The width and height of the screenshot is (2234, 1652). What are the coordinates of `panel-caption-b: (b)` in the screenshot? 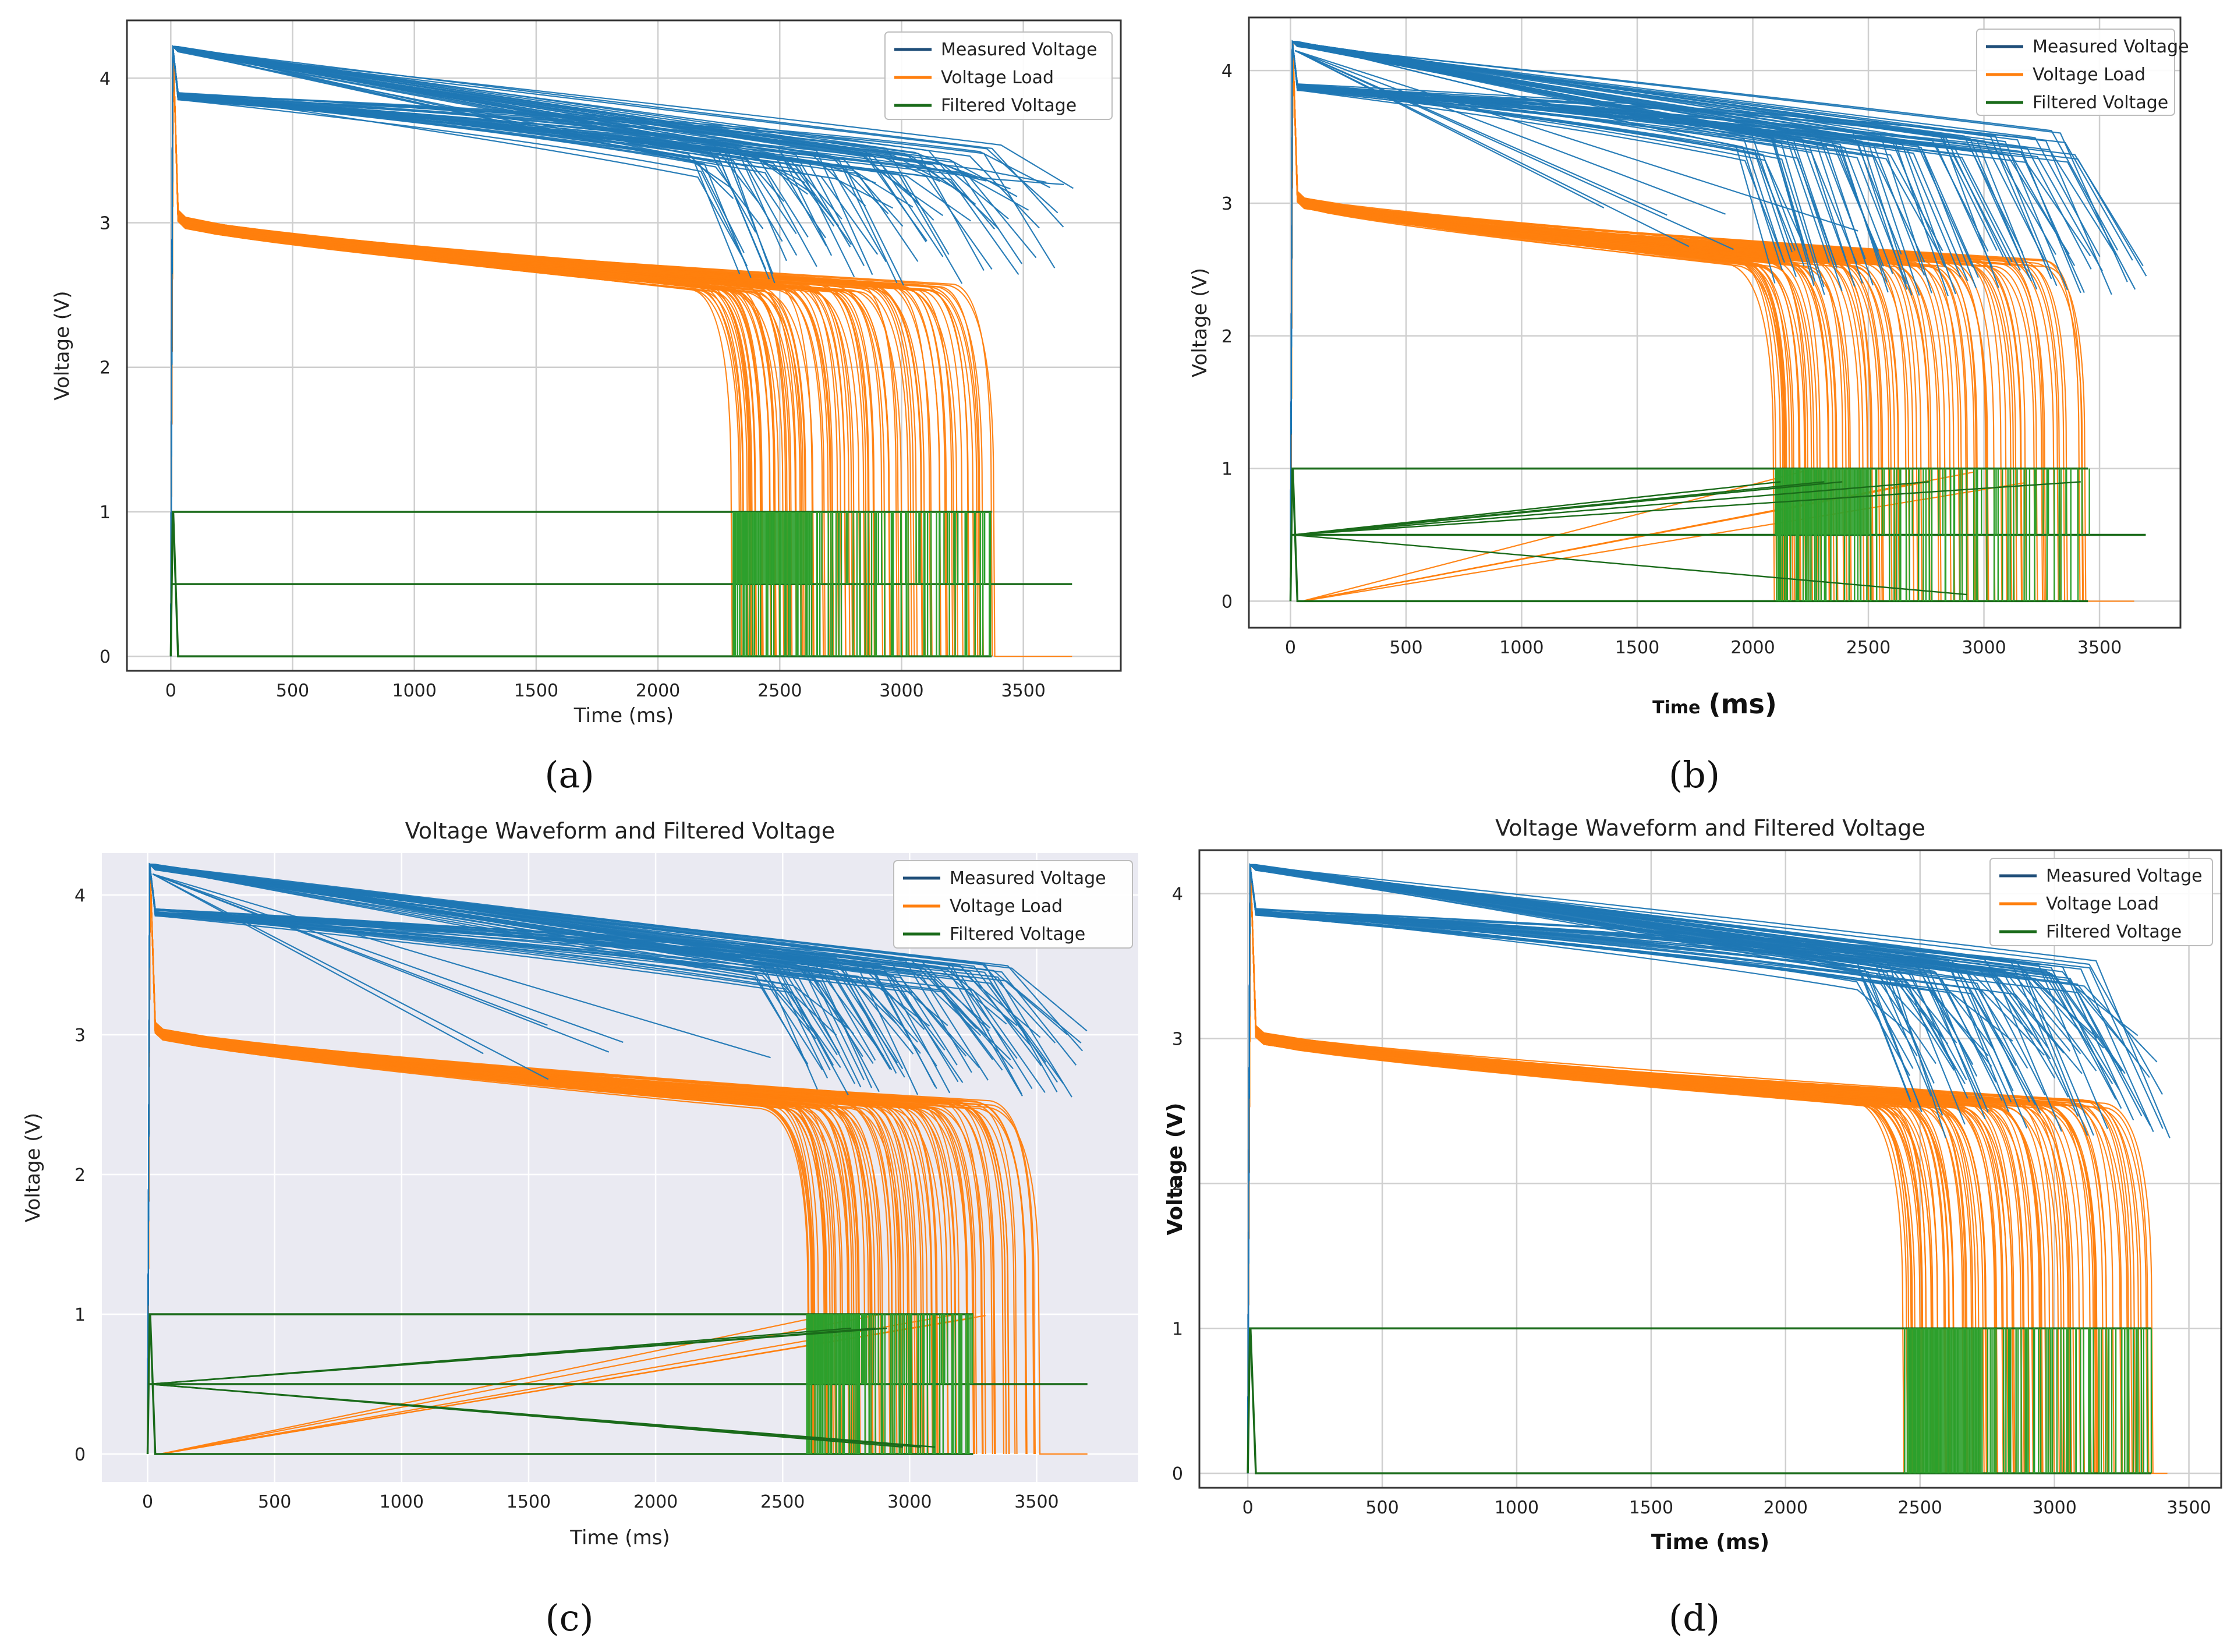 It's located at (1694, 775).